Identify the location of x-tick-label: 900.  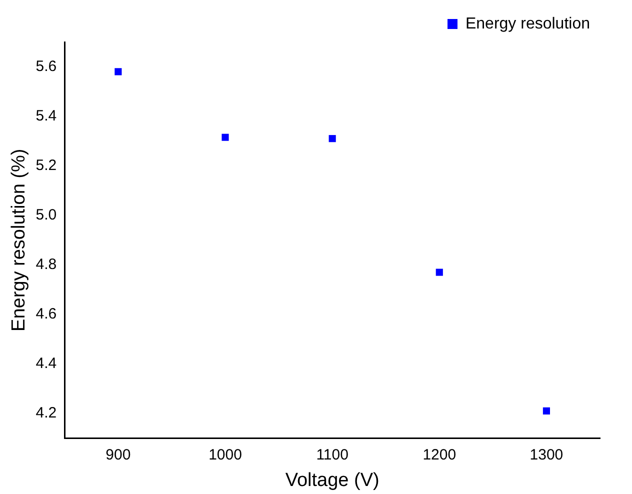
(118, 455).